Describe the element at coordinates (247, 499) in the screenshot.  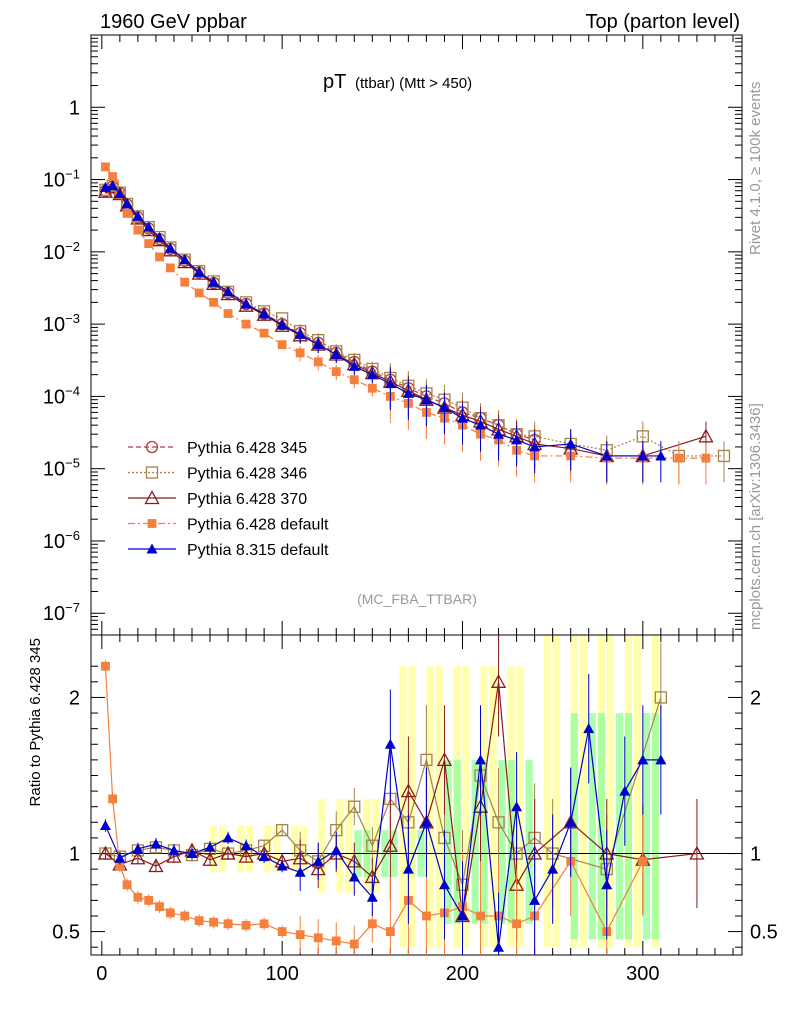
I see `legend-label: Pythia 6.428 370` at that location.